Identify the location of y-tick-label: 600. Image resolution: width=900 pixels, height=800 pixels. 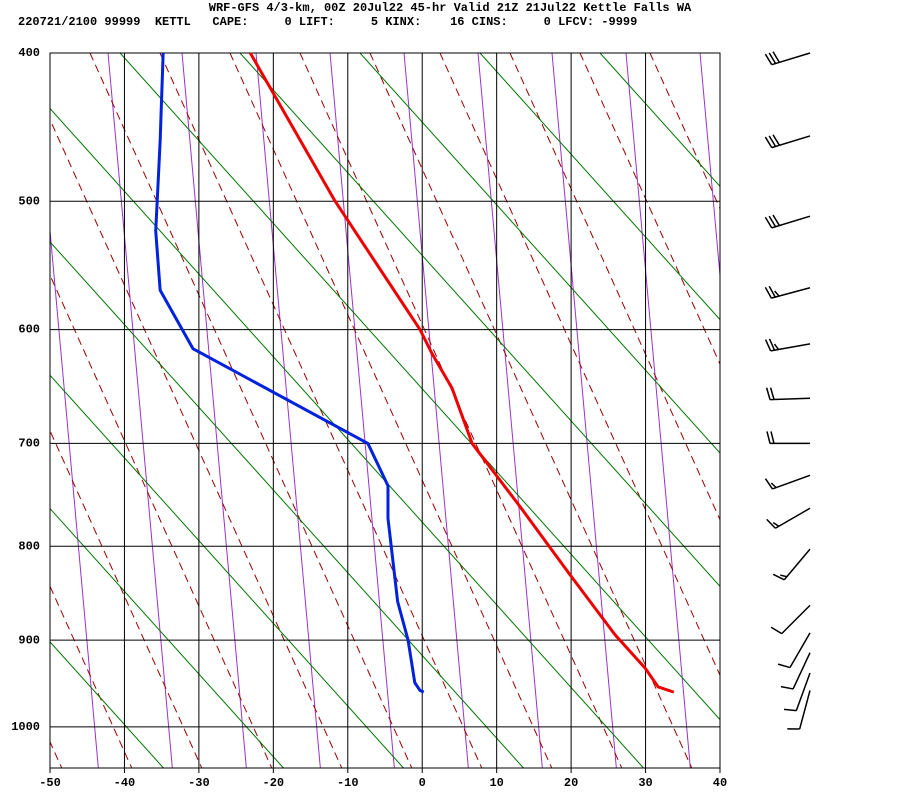
(29, 330).